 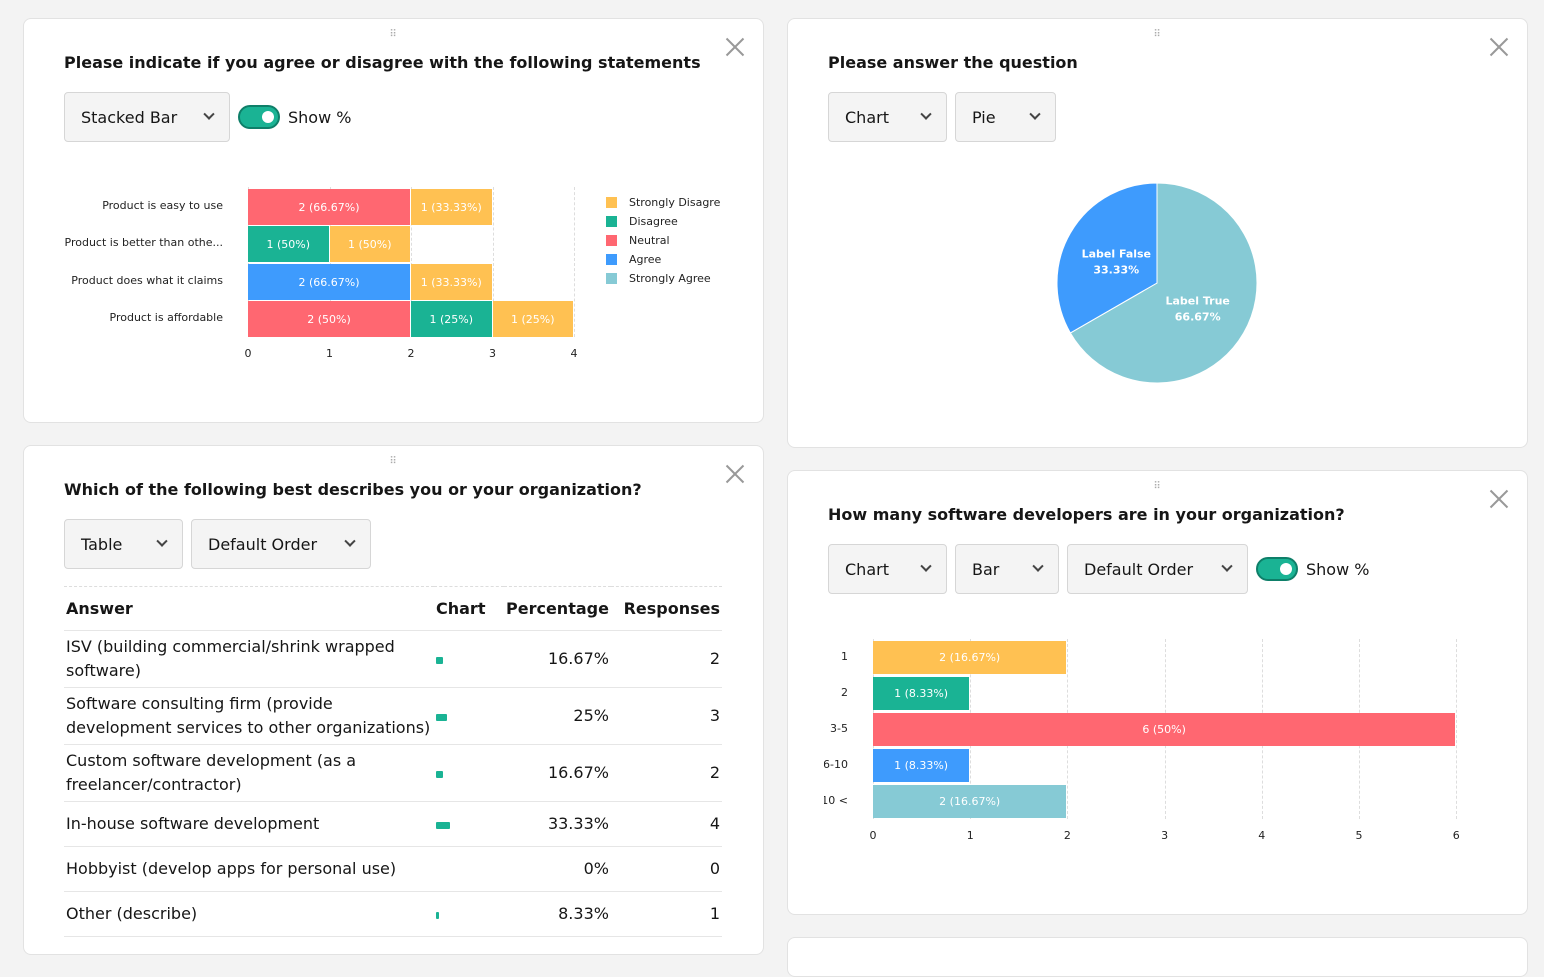 I want to click on view-type-select: Stacked Bar, so click(x=147, y=117).